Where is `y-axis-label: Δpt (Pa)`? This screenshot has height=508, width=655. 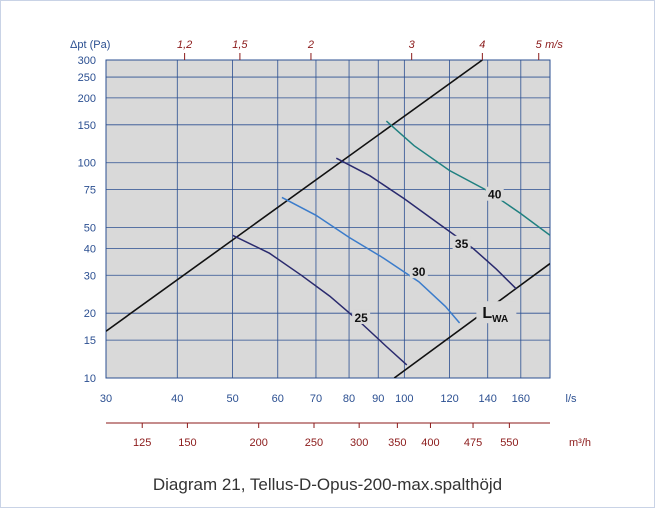
y-axis-label: Δpt (Pa) is located at coordinates (90, 45).